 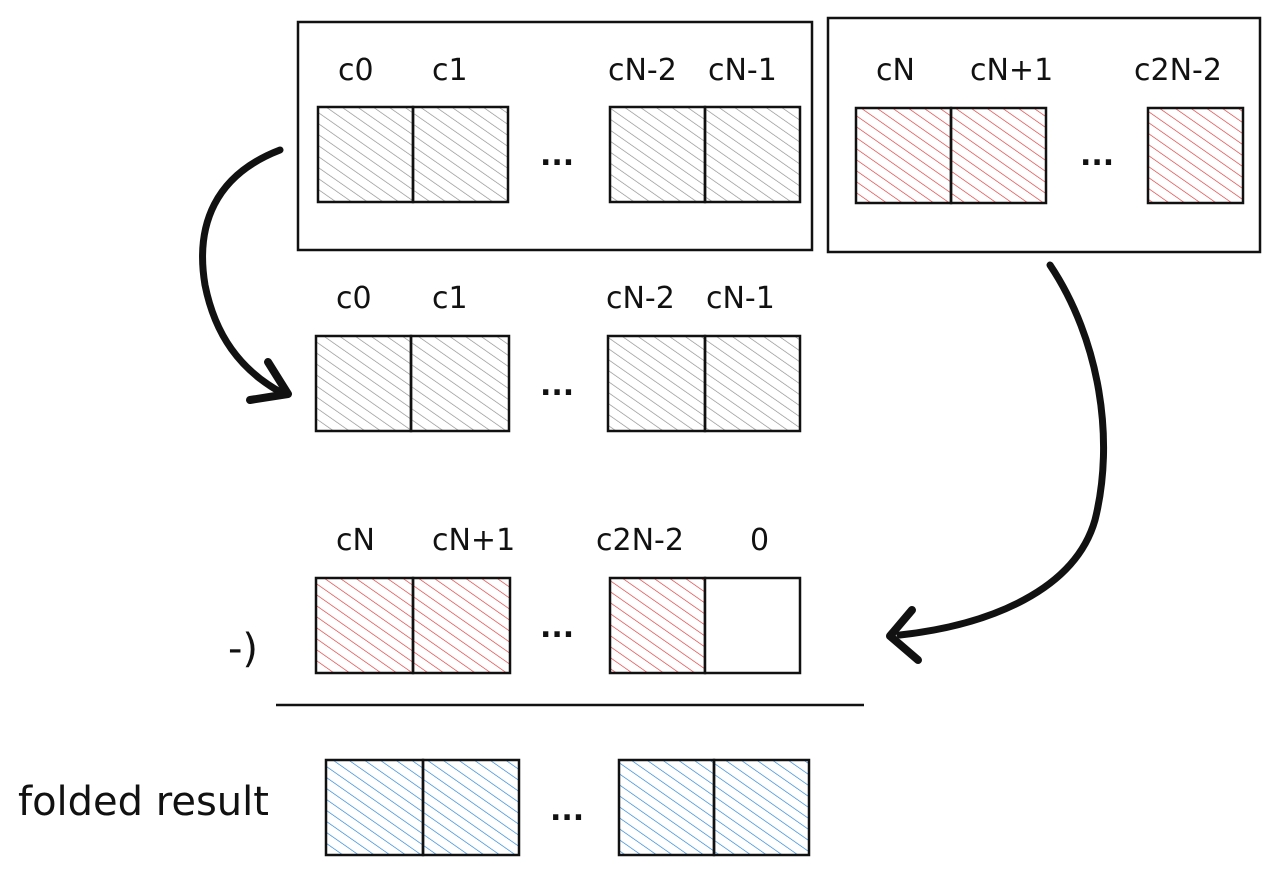 What do you see at coordinates (640, 298) in the screenshot?
I see `label-cN-2-copy: cN-2` at bounding box center [640, 298].